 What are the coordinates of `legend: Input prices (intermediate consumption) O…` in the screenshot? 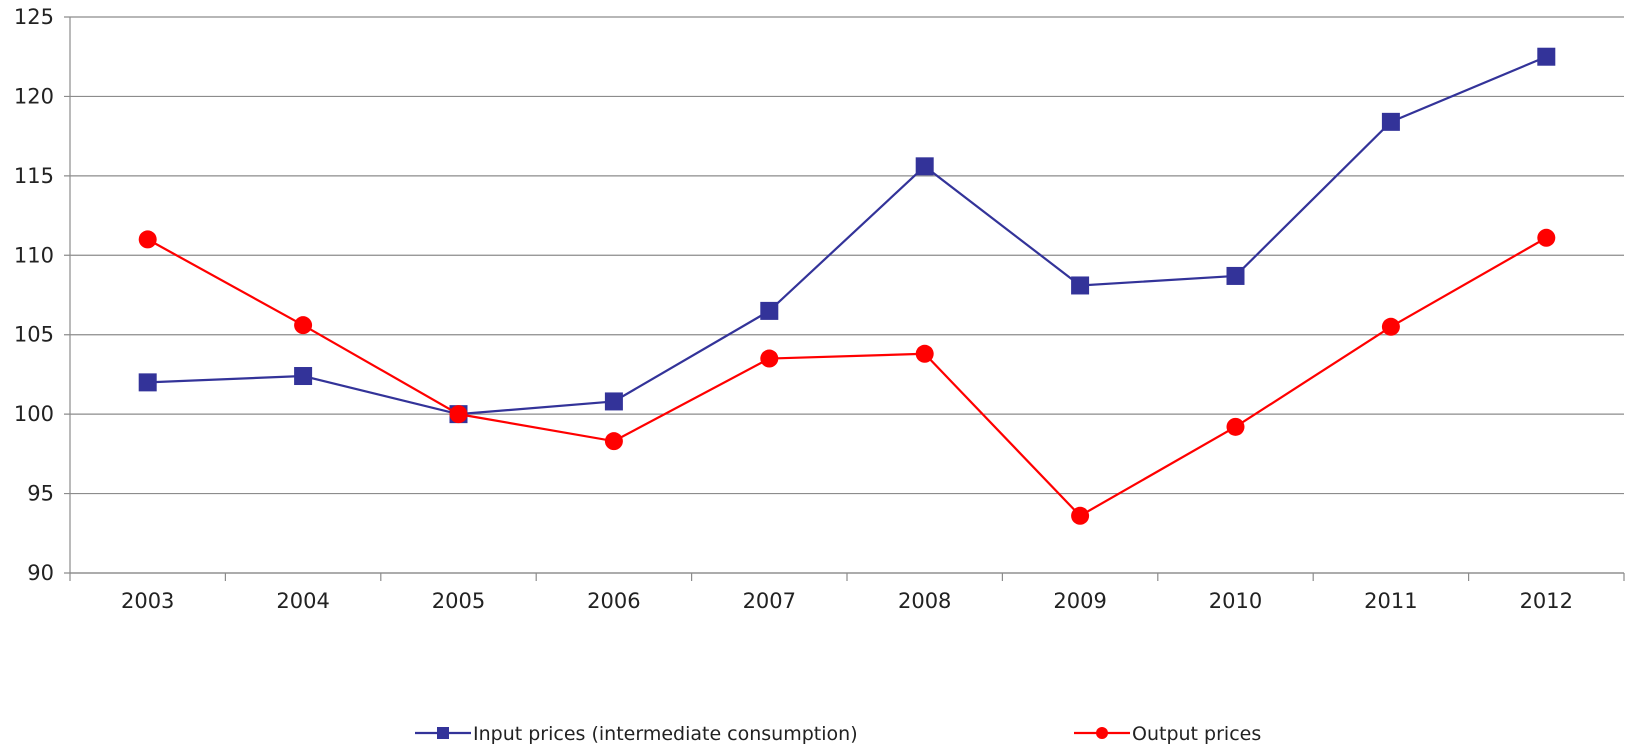 It's located at (838, 734).